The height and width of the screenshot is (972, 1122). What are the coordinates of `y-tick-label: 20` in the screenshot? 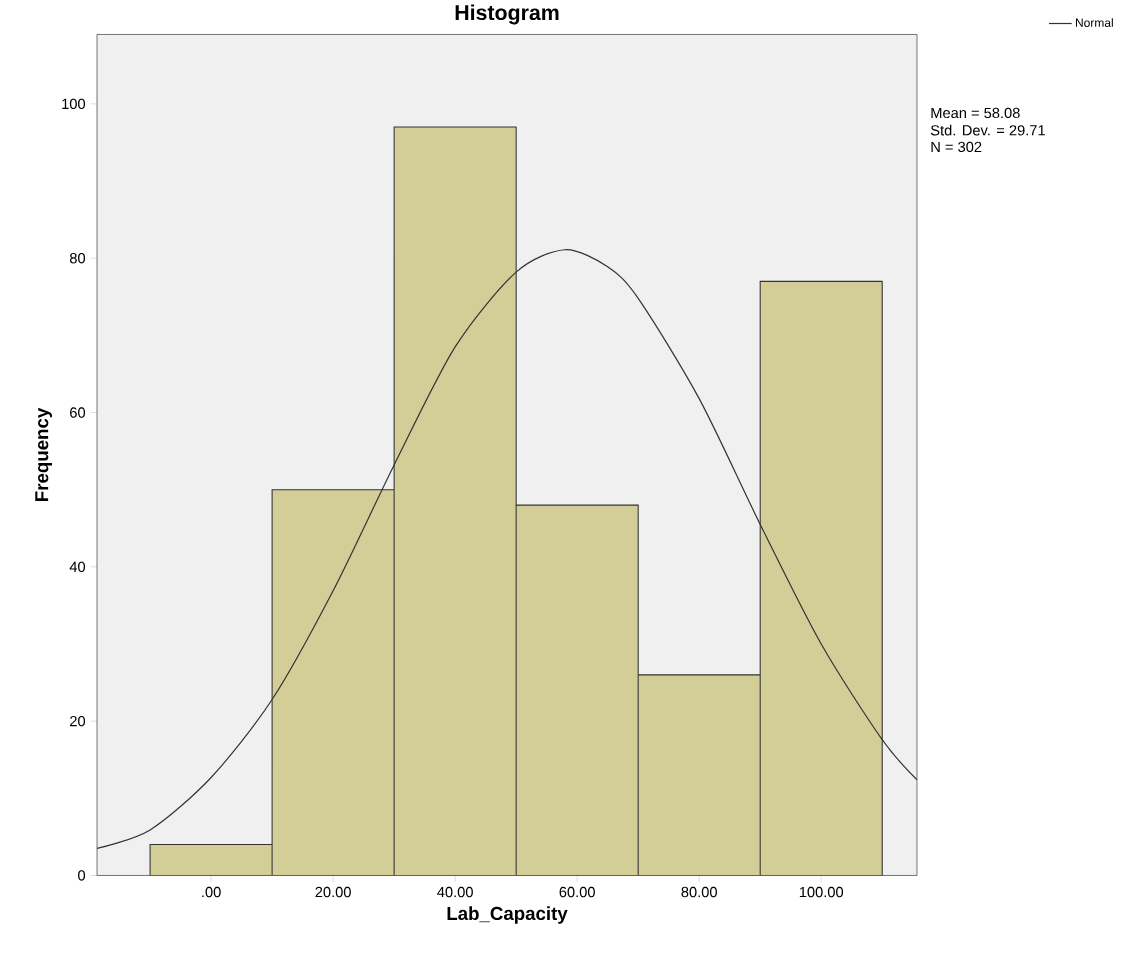 It's located at (78, 721).